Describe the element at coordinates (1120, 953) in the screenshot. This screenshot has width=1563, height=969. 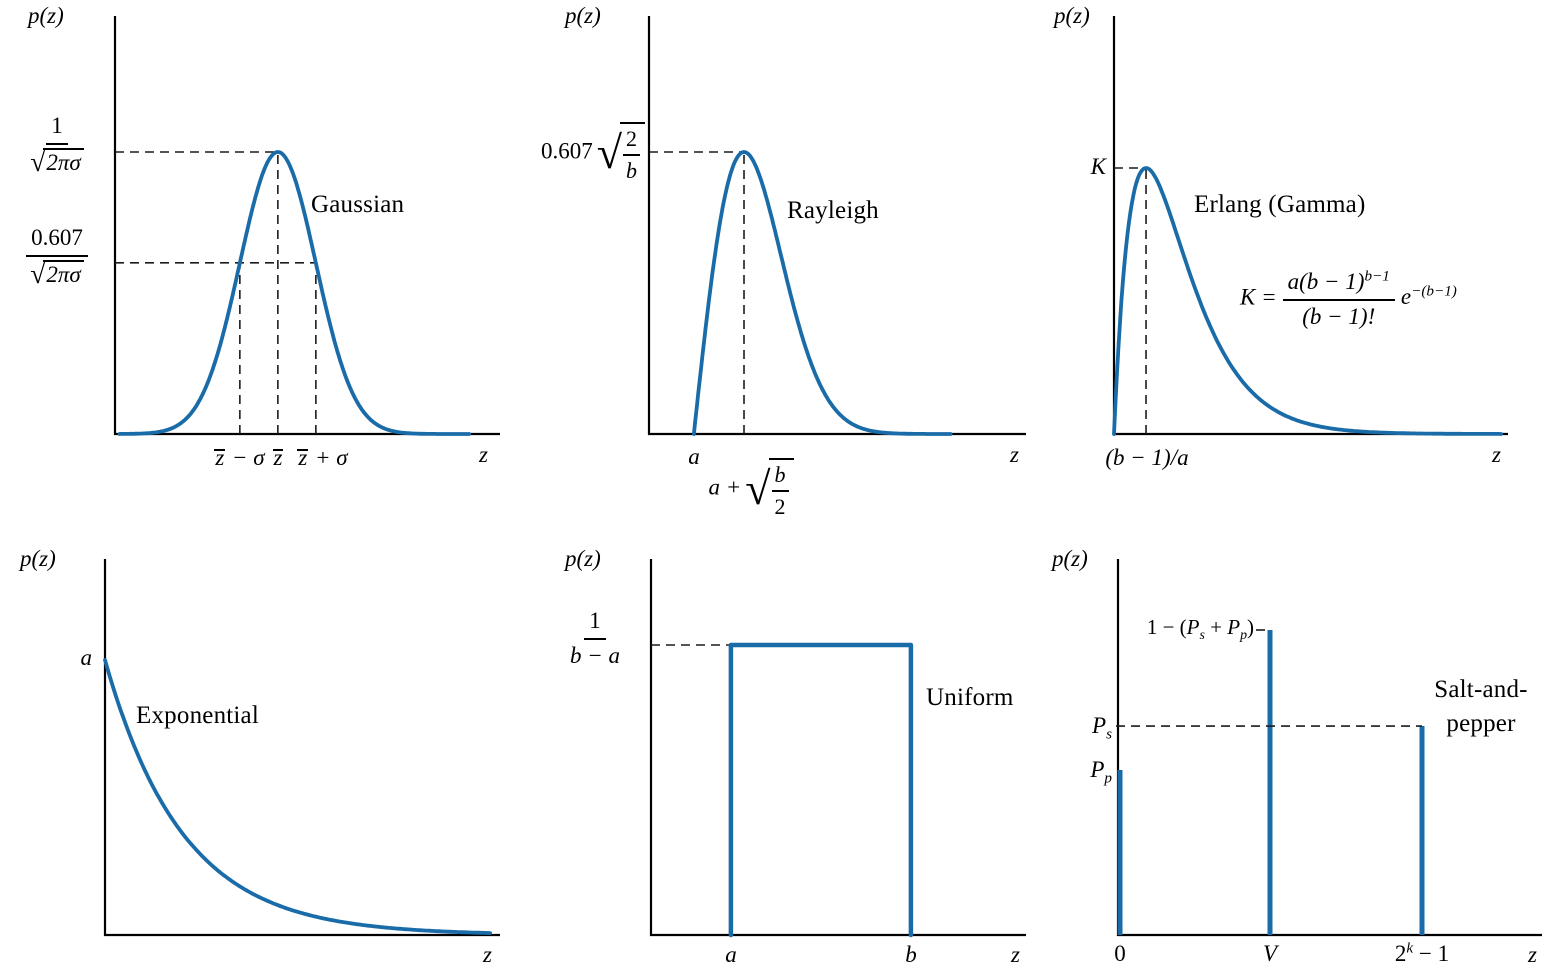
I see `tick-0: 0` at that location.